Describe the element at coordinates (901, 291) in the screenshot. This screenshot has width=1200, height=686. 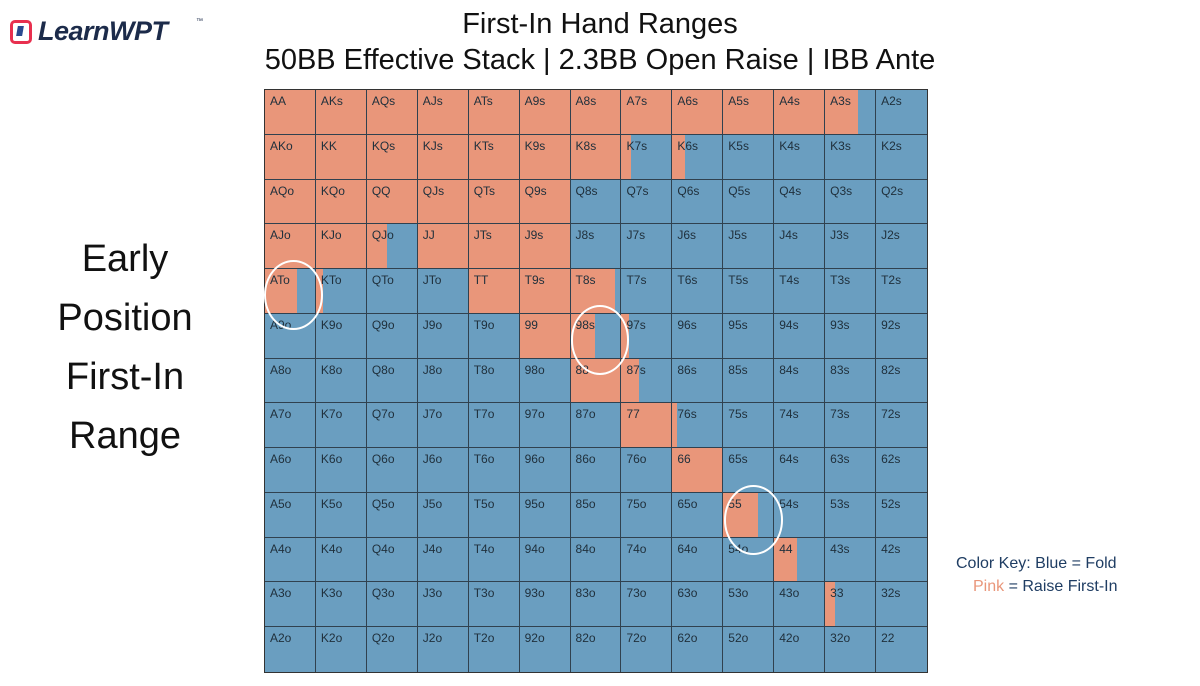
I see `hand-cell: T2s` at that location.